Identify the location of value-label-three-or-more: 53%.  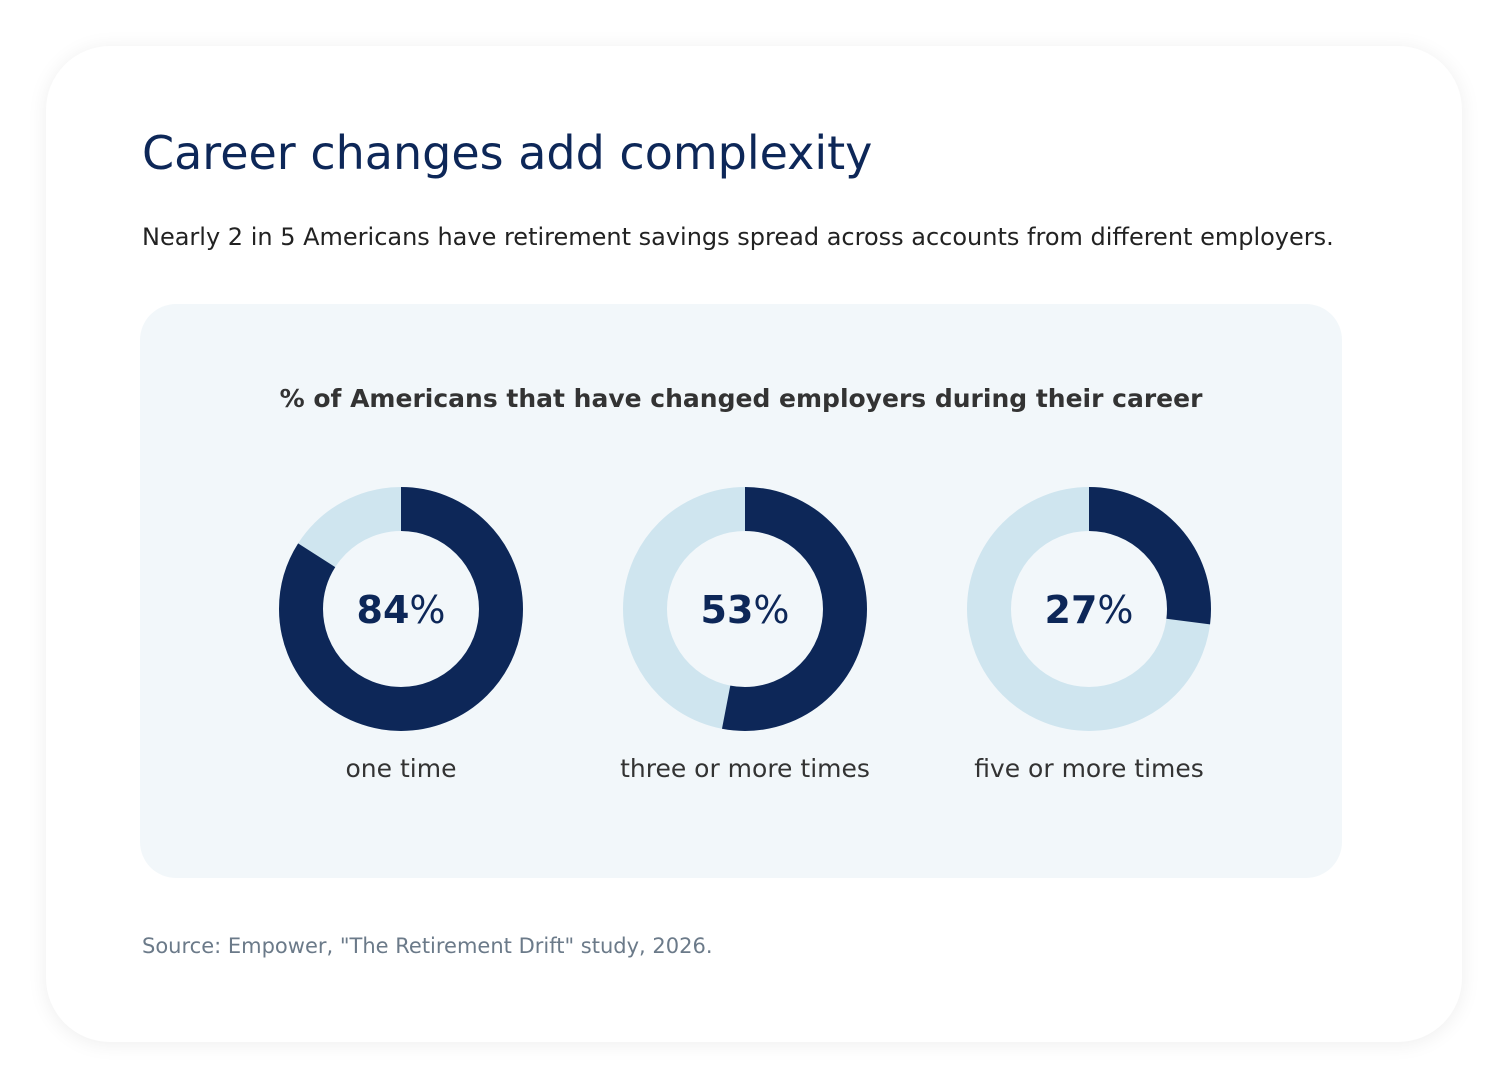
(745, 610).